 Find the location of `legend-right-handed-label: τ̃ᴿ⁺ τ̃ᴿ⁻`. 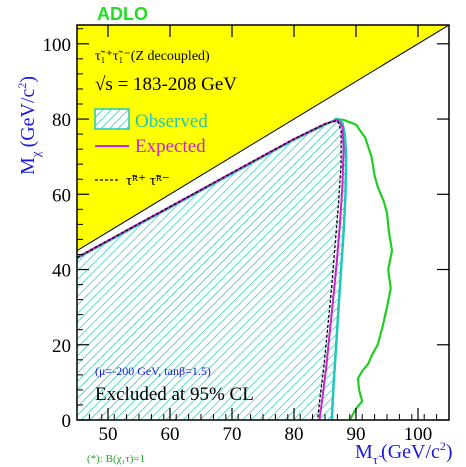

legend-right-handed-label: τ̃ᴿ⁺ τ̃ᴿ⁻ is located at coordinates (148, 181).